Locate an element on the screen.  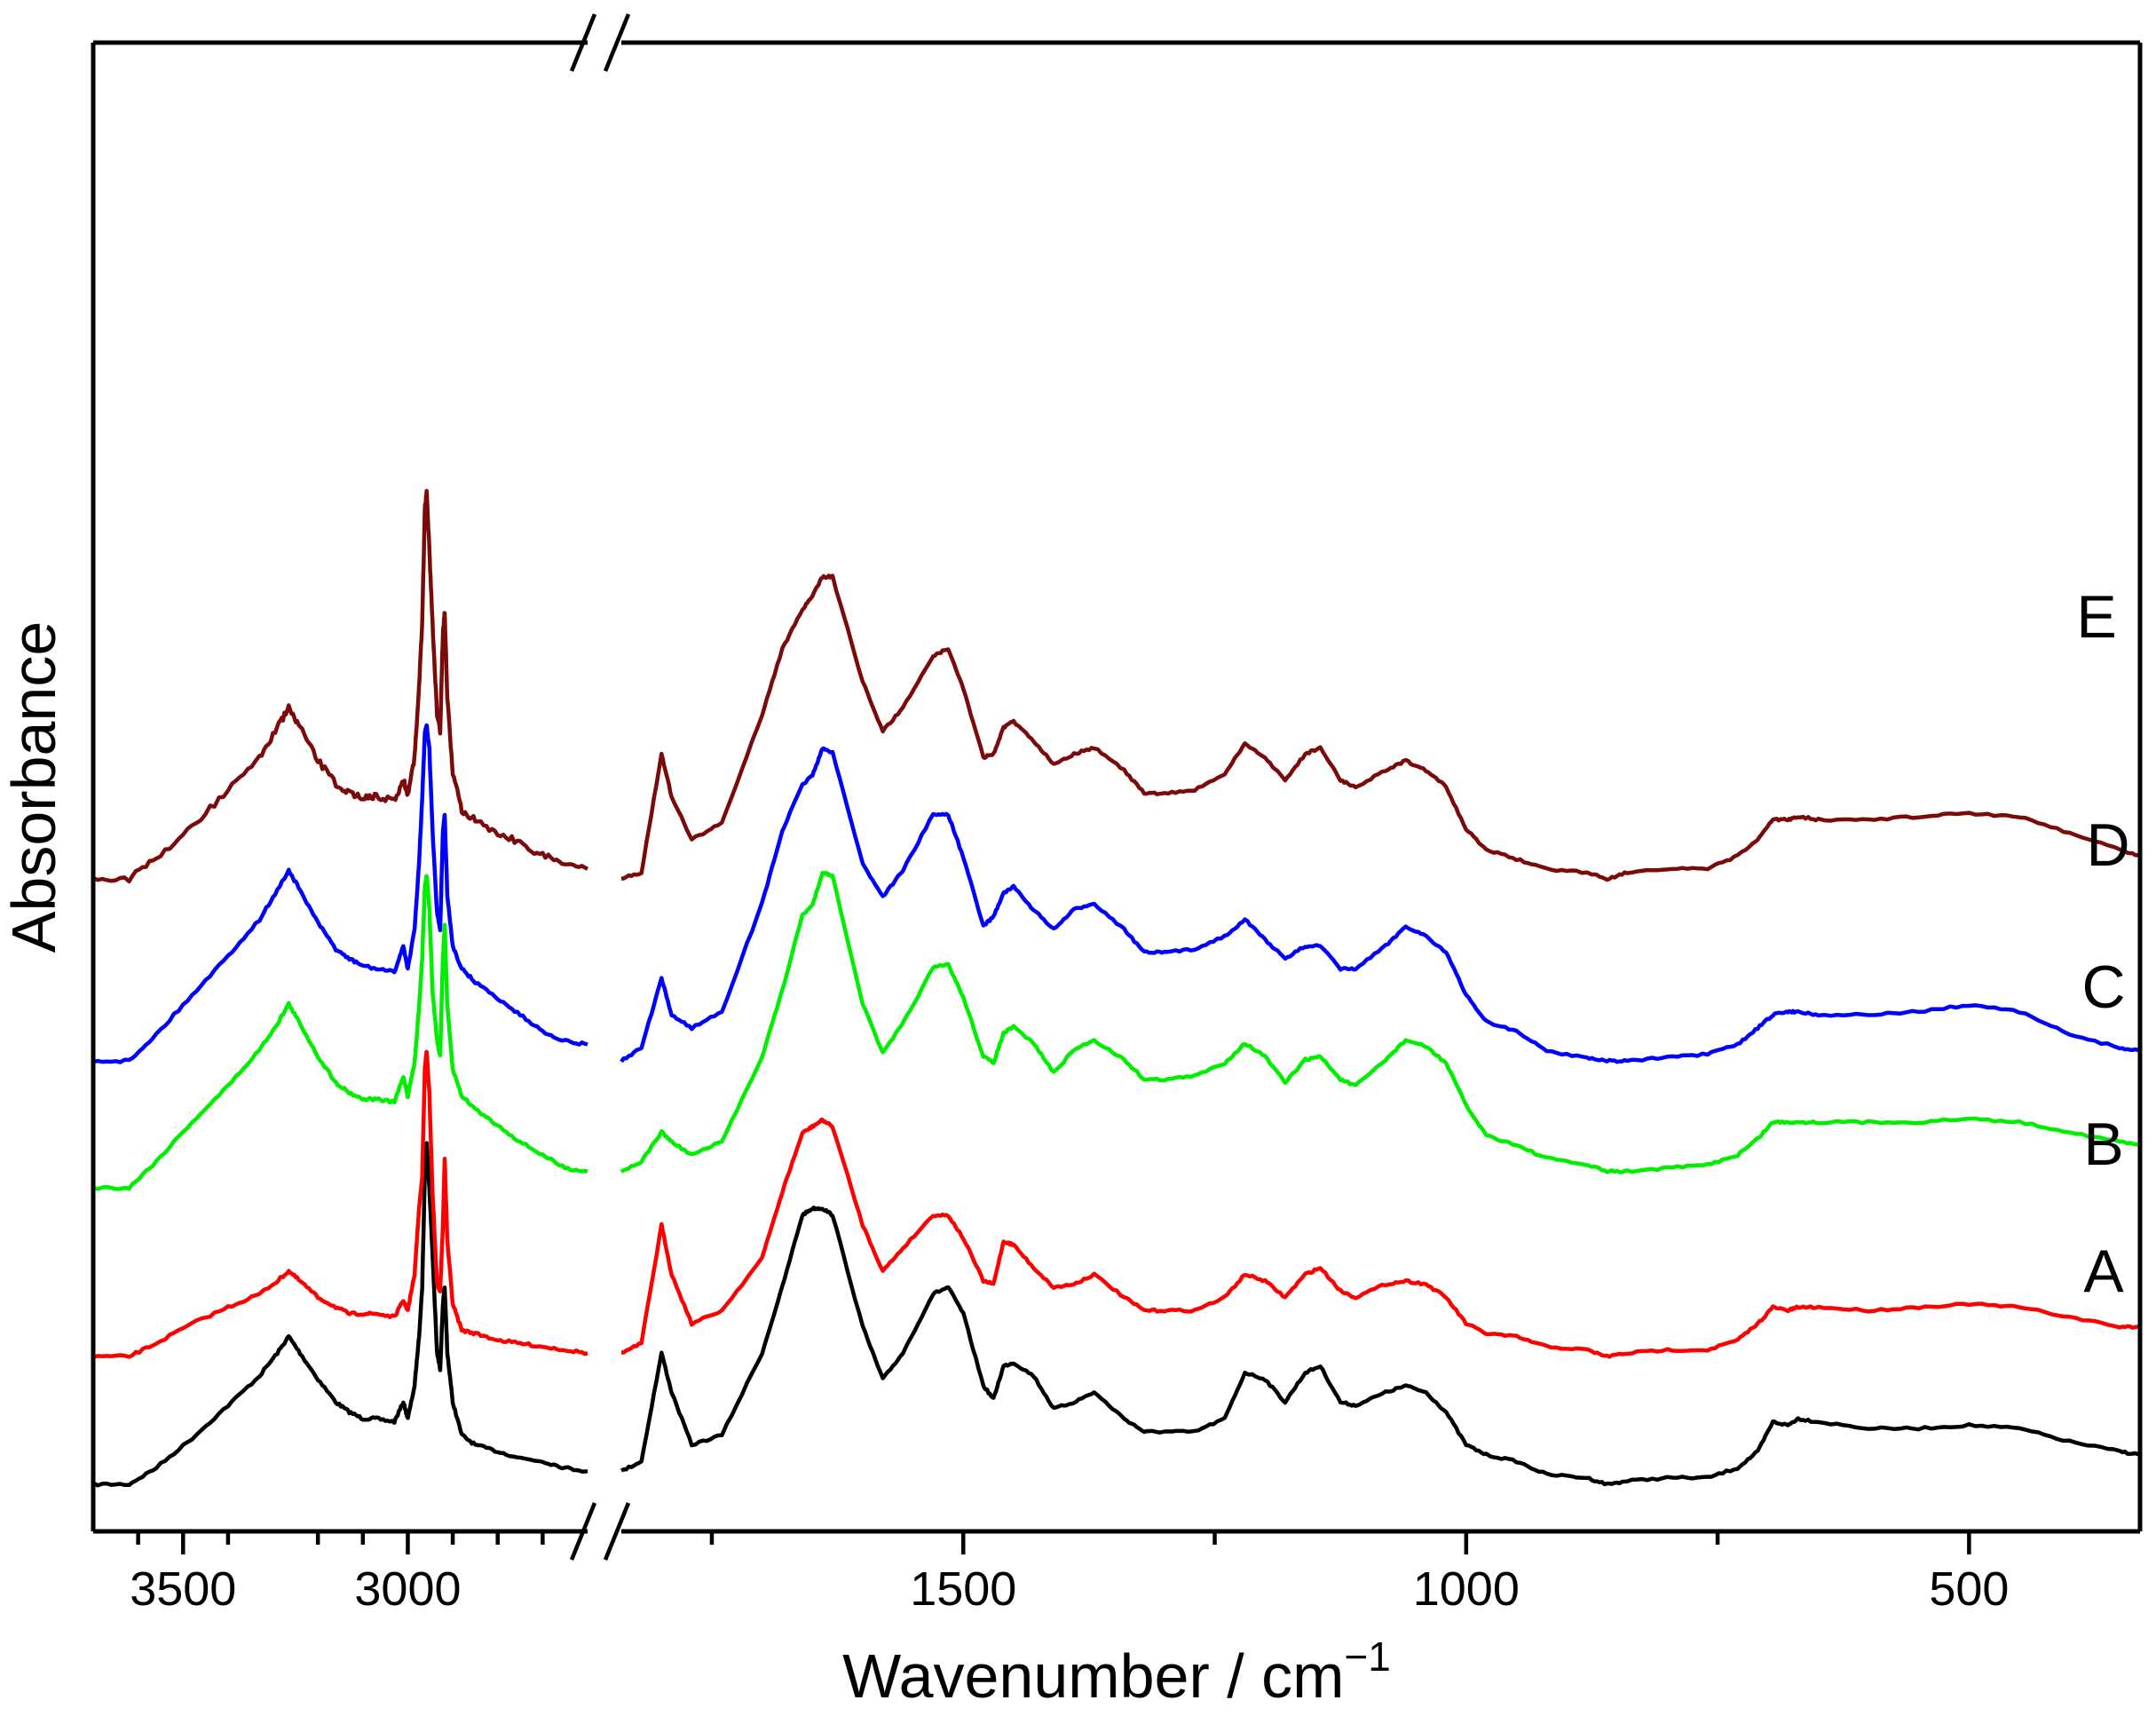
x-axis-title: Wavenumber / cm−1 is located at coordinates (1116, 1672).